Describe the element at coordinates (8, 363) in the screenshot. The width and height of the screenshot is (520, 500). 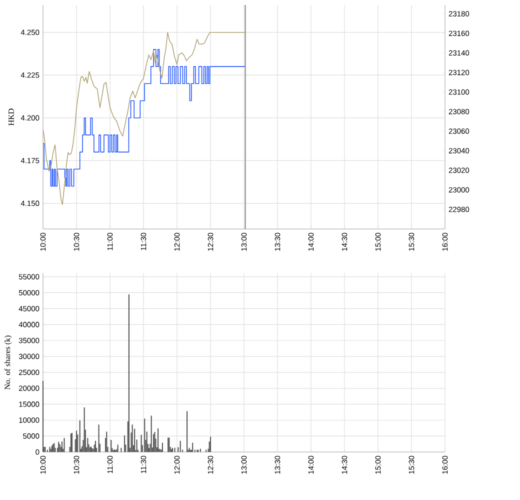
I see `y-axis-title: No. of shares (k)` at that location.